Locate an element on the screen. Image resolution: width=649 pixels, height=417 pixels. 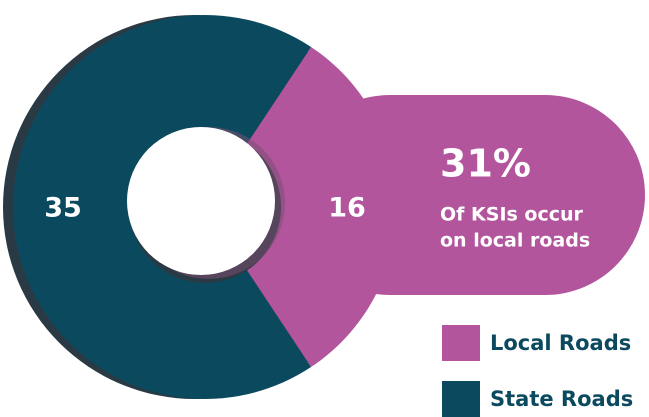
headline: 31% is located at coordinates (485, 164).